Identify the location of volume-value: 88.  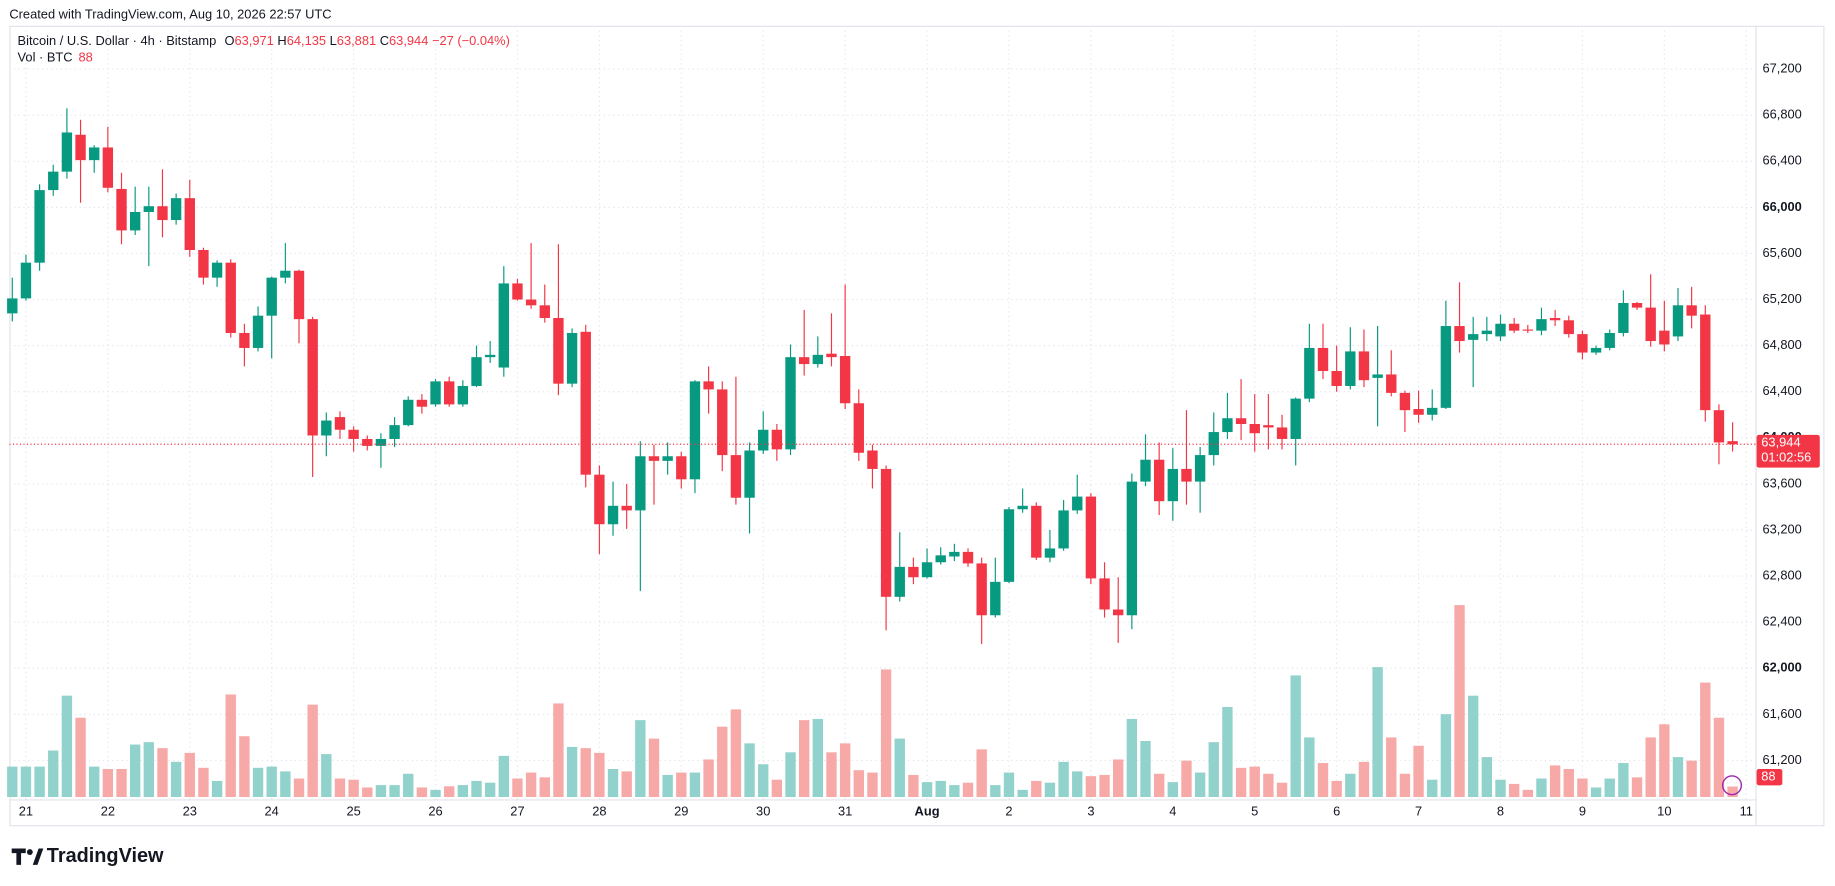
(86, 57).